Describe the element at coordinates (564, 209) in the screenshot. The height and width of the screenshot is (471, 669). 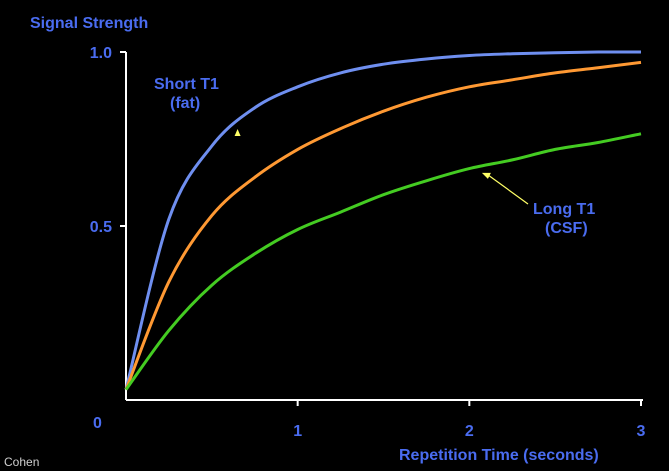
I see `annotation-long-t1-line1: Long T1` at that location.